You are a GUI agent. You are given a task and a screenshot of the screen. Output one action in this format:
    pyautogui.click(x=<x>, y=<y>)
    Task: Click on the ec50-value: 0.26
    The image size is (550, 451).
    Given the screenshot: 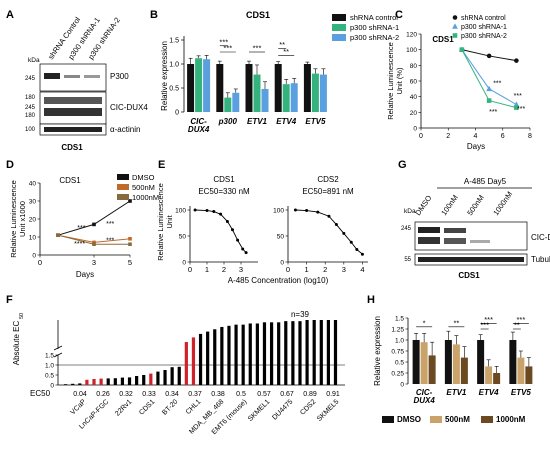 What is the action you would take?
    pyautogui.click(x=103, y=394)
    